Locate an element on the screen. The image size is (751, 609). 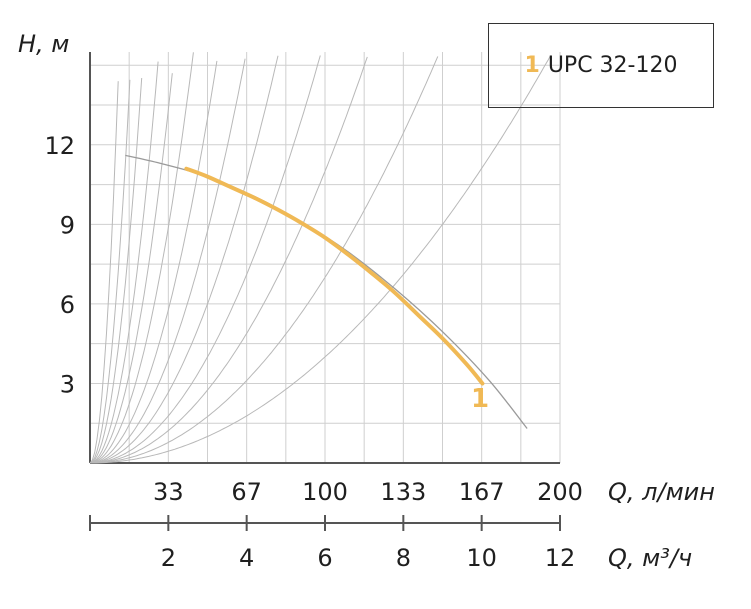
x-tick-labels-secondary: 2 4 6 8 10 12 is located at coordinates (368, 558).